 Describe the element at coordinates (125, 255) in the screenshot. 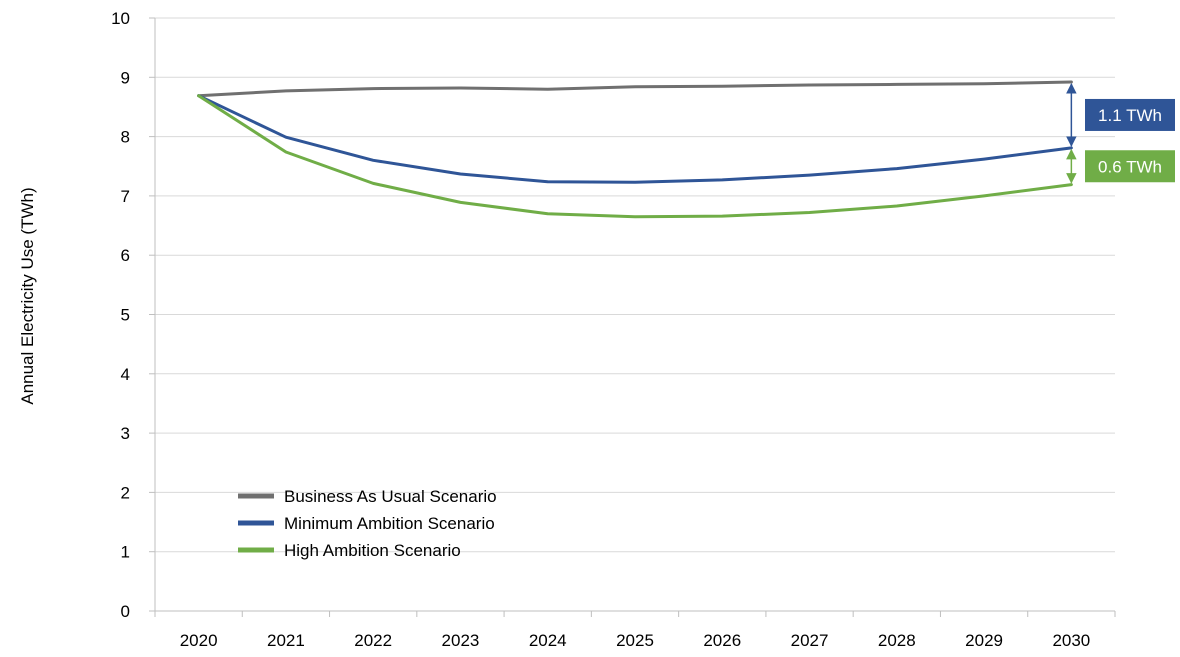

I see `y-tick-label: 6` at that location.